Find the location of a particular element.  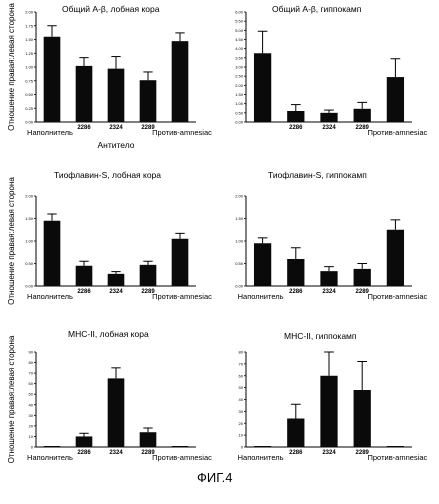

chart-title: Тиофлавин-S, гиппокамп is located at coordinates (317, 175).